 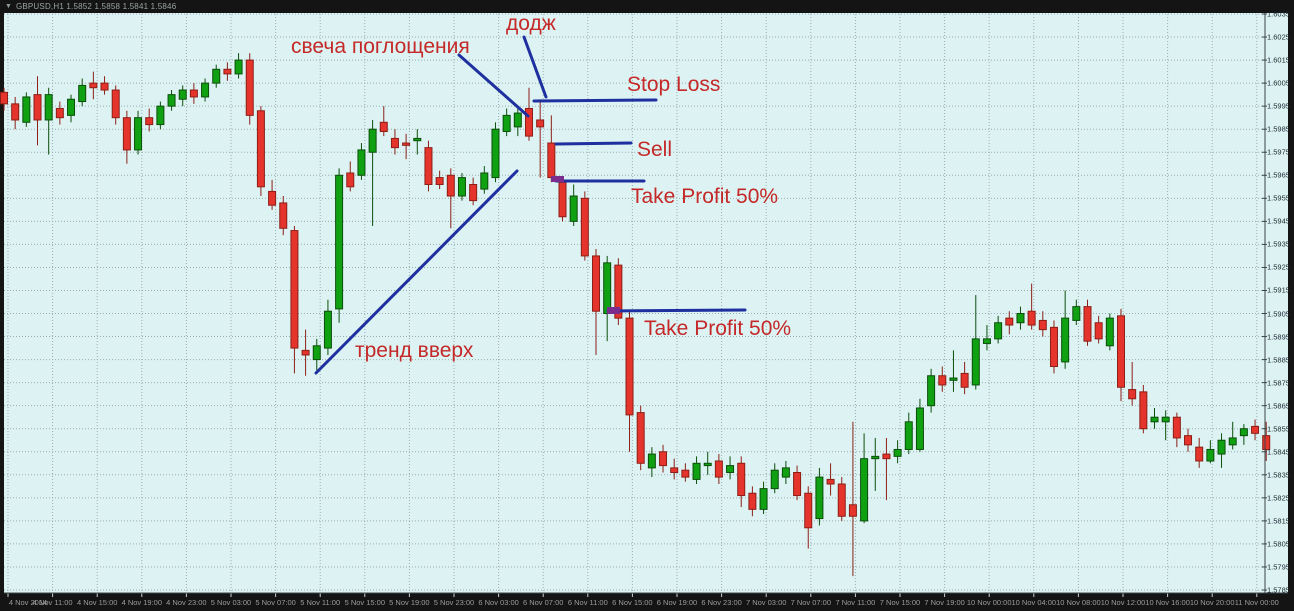 What do you see at coordinates (231, 602) in the screenshot?
I see `time-label: 5 Nov 03:00` at bounding box center [231, 602].